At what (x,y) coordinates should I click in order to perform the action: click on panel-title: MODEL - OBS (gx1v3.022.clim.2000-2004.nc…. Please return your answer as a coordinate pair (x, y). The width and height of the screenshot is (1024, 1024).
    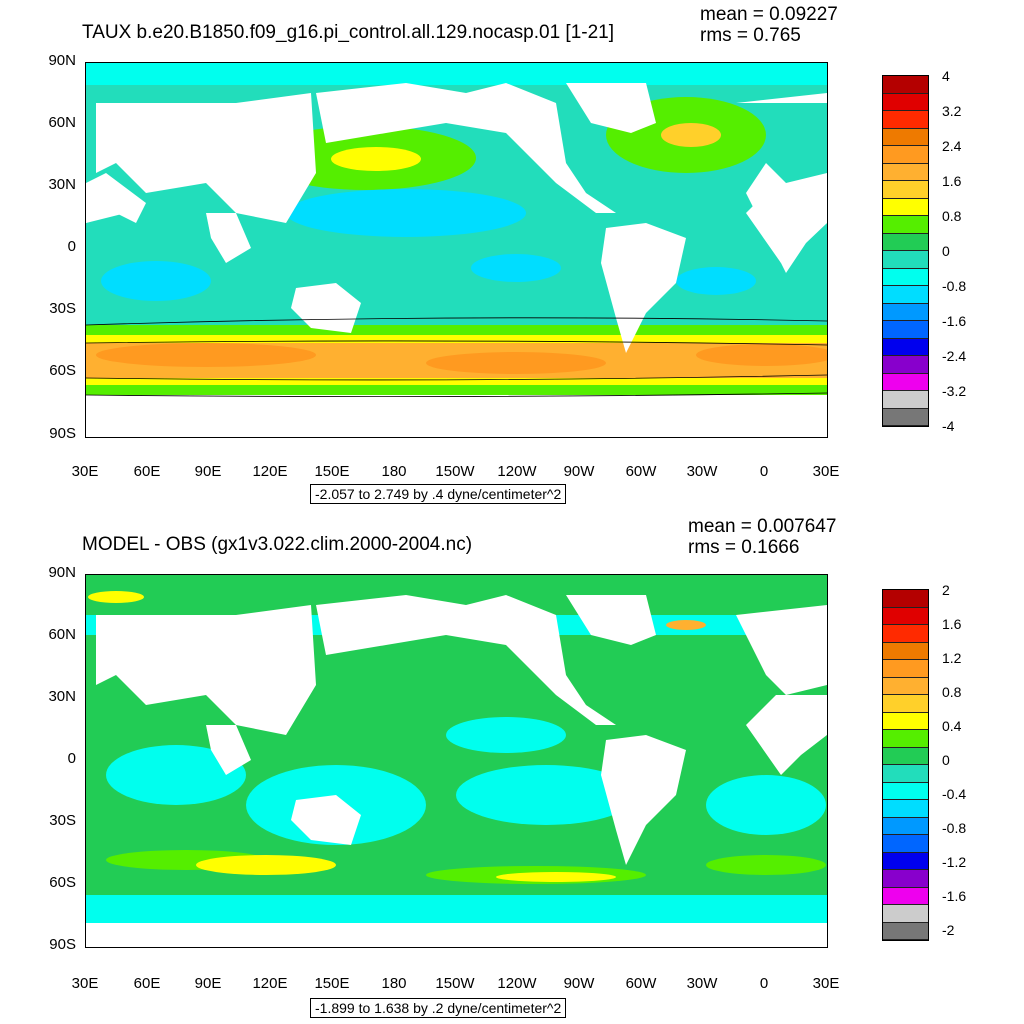
    Looking at the image, I should click on (277, 544).